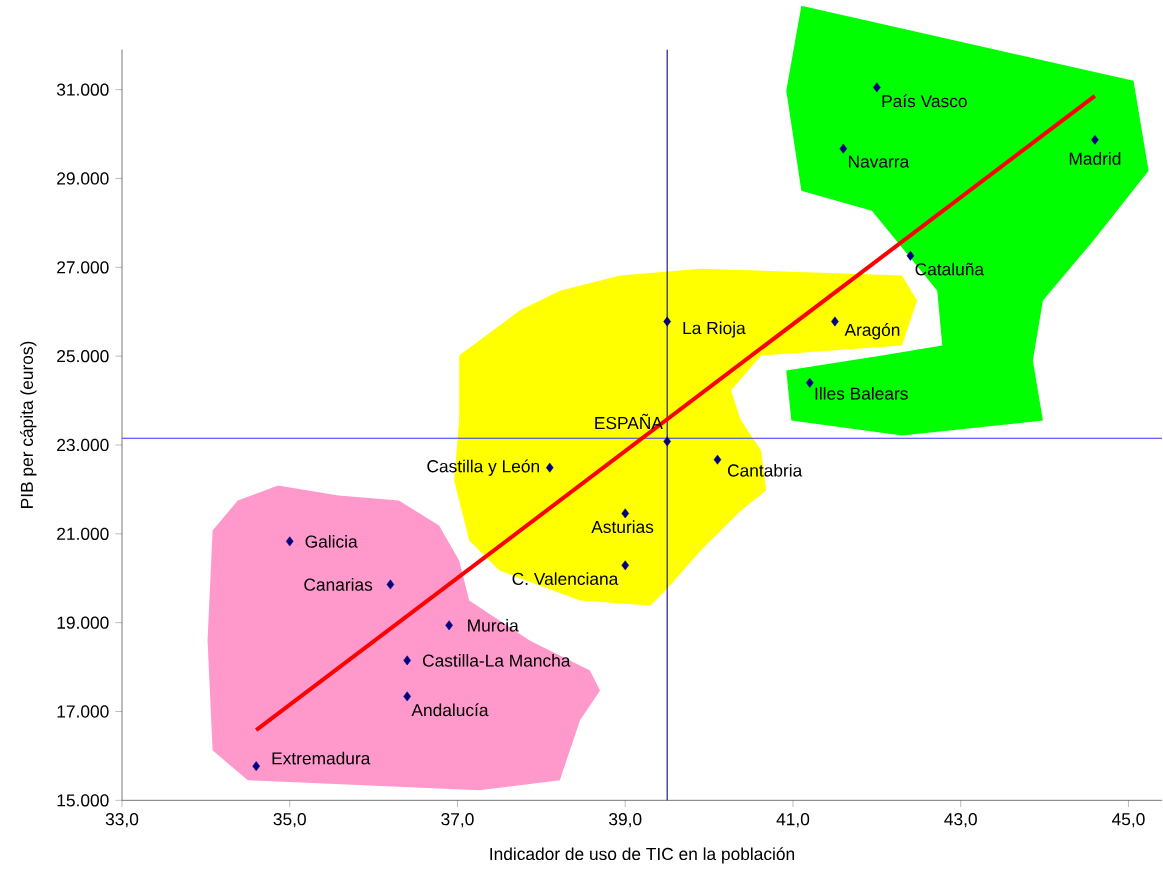 This screenshot has width=1163, height=871. I want to click on y-tick-label: 25.000, so click(83, 356).